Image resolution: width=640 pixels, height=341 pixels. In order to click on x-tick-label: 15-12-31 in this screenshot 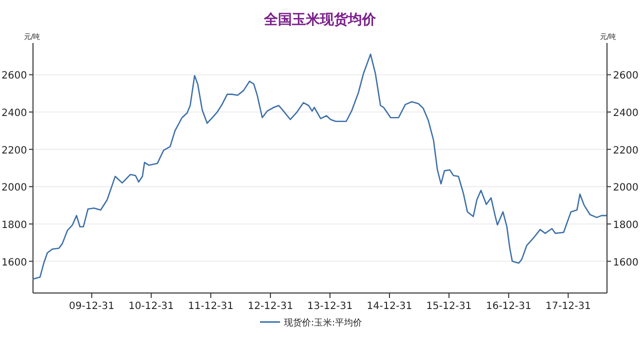, I will do `click(449, 306)`.